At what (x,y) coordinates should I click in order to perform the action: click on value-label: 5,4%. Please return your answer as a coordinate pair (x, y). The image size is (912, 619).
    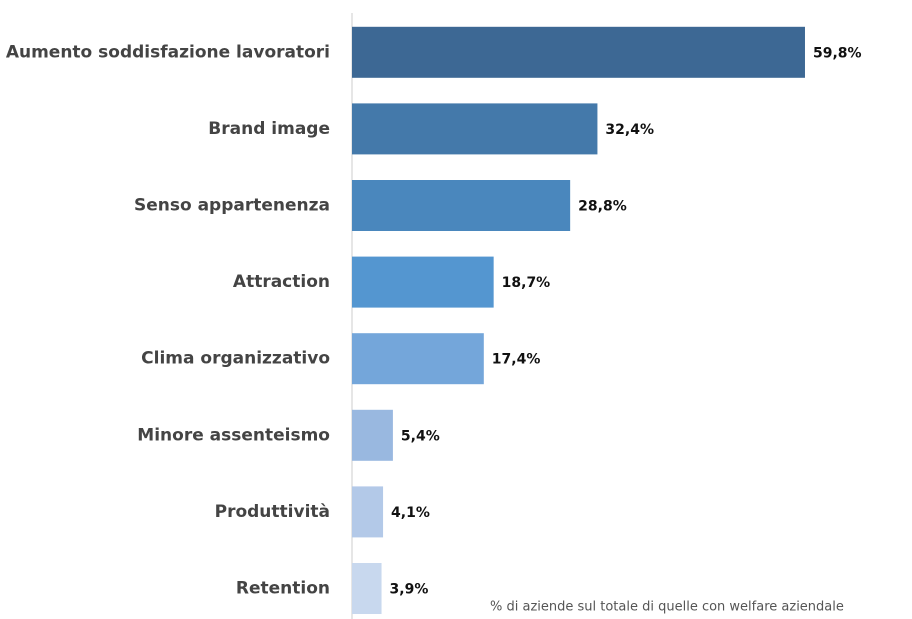
    Looking at the image, I should click on (420, 436).